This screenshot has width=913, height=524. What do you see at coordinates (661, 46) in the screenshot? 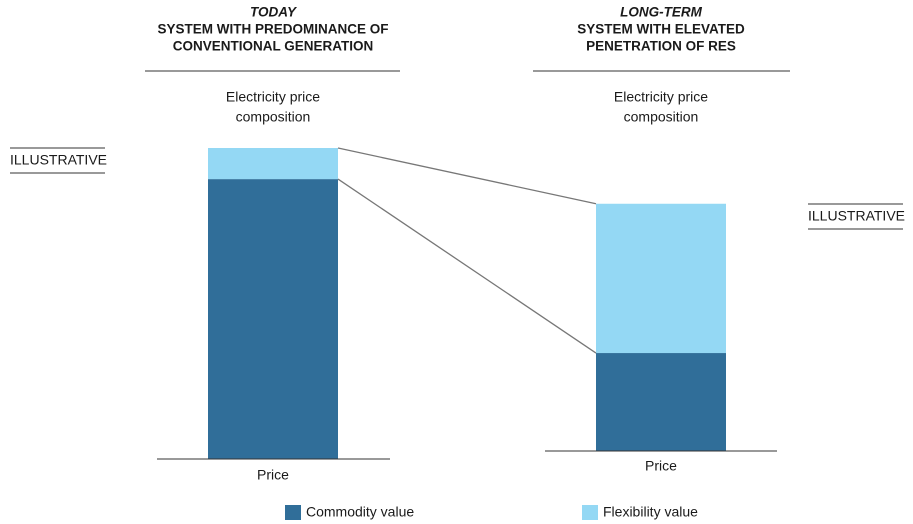
I see `panel-subtitle: PENETRATION OF RES` at bounding box center [661, 46].